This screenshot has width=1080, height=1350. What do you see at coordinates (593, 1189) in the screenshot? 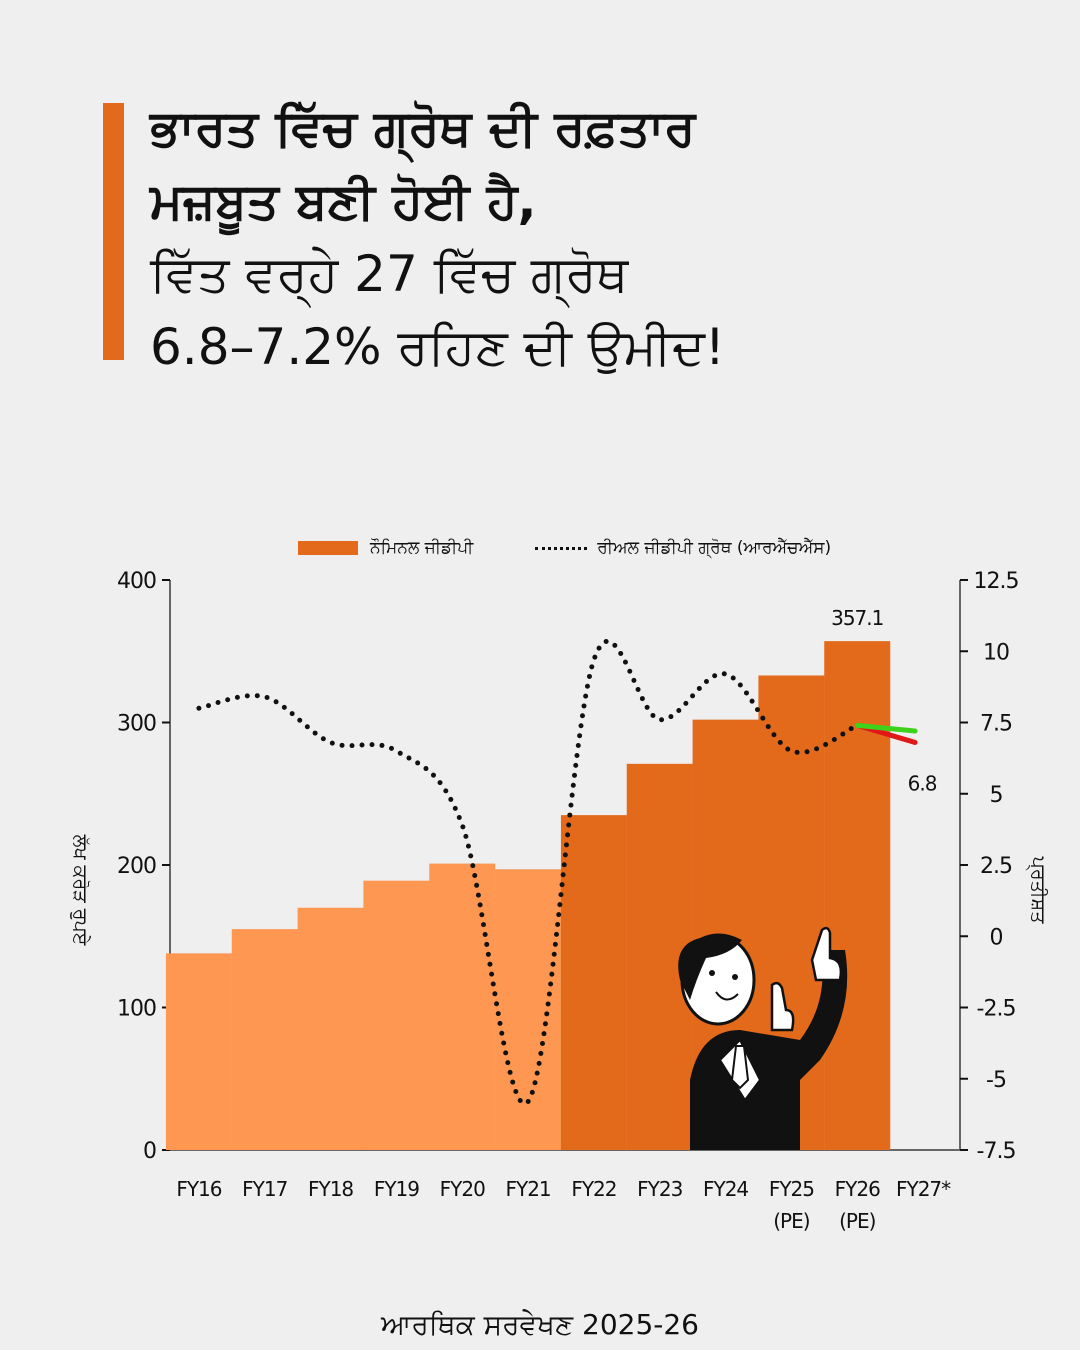
I see `x-tick-label: FY22` at bounding box center [593, 1189].